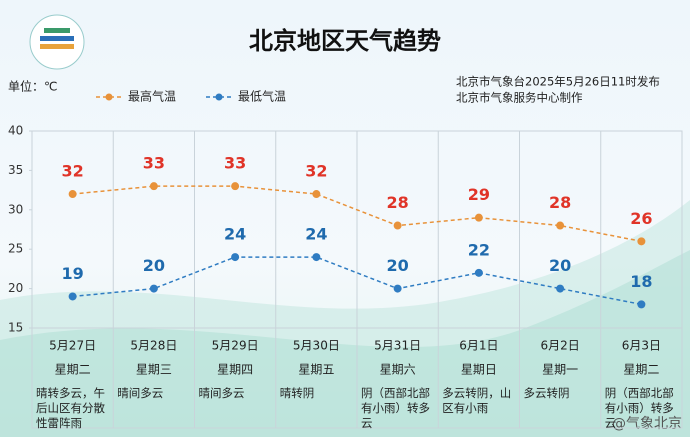 This screenshot has width=690, height=437. Describe the element at coordinates (235, 346) in the screenshot. I see `x-tick-label: 5月29日` at that location.